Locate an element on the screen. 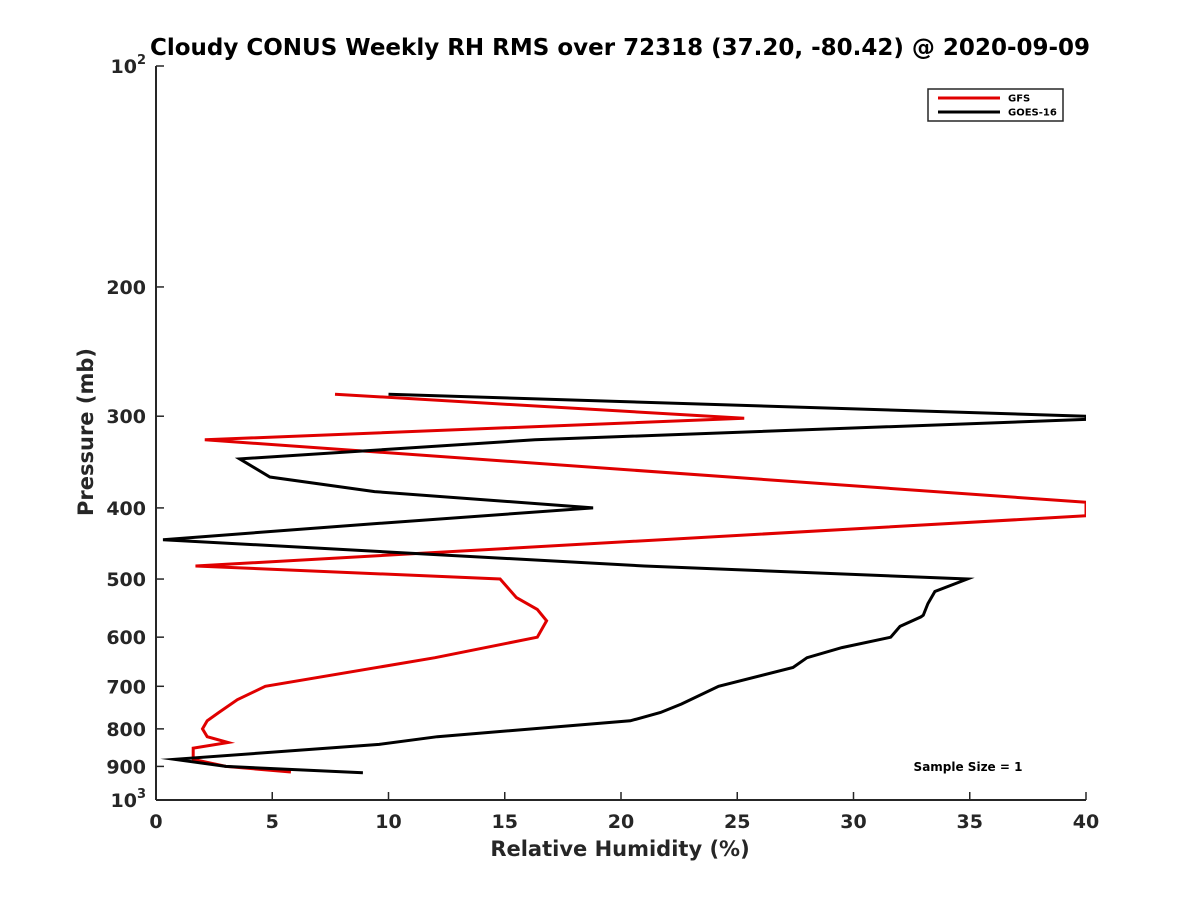 Image resolution: width=1200 pixels, height=900 pixels. y-axis-label: Pressure (mb) is located at coordinates (86, 432).